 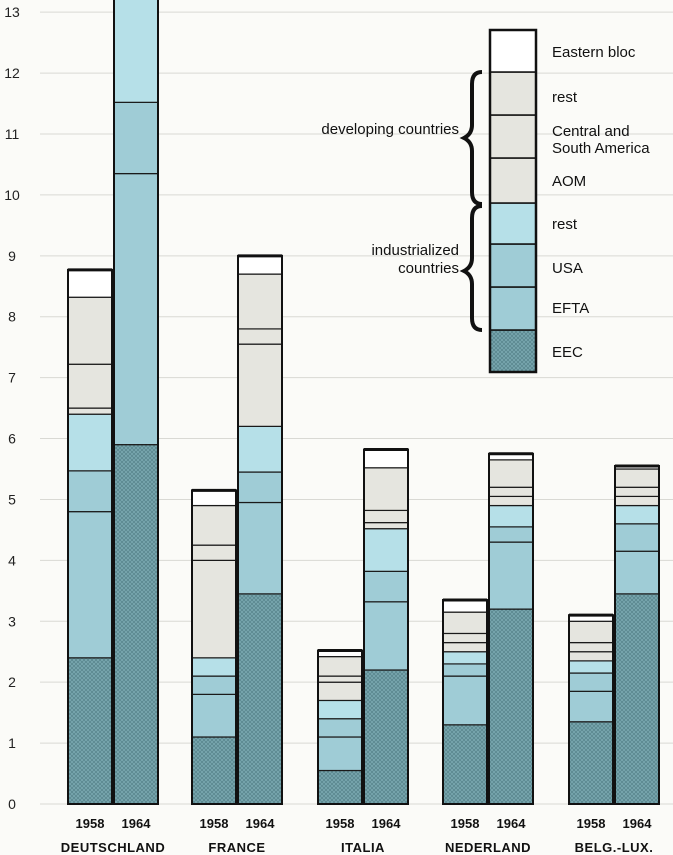 What do you see at coordinates (567, 352) in the screenshot?
I see `legend-label: EEC` at bounding box center [567, 352].